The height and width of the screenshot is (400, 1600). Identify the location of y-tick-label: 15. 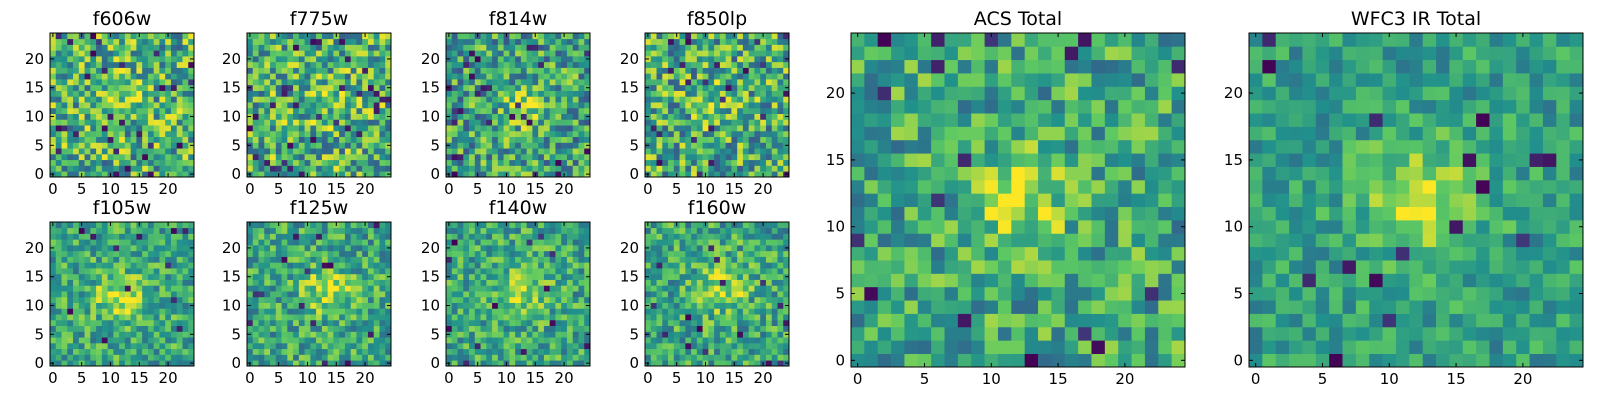
(34, 88).